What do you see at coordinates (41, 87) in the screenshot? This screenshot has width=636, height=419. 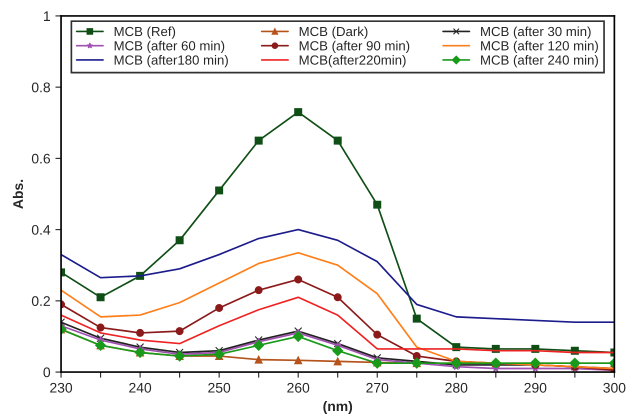 I see `y-tick-label: 0.8` at bounding box center [41, 87].